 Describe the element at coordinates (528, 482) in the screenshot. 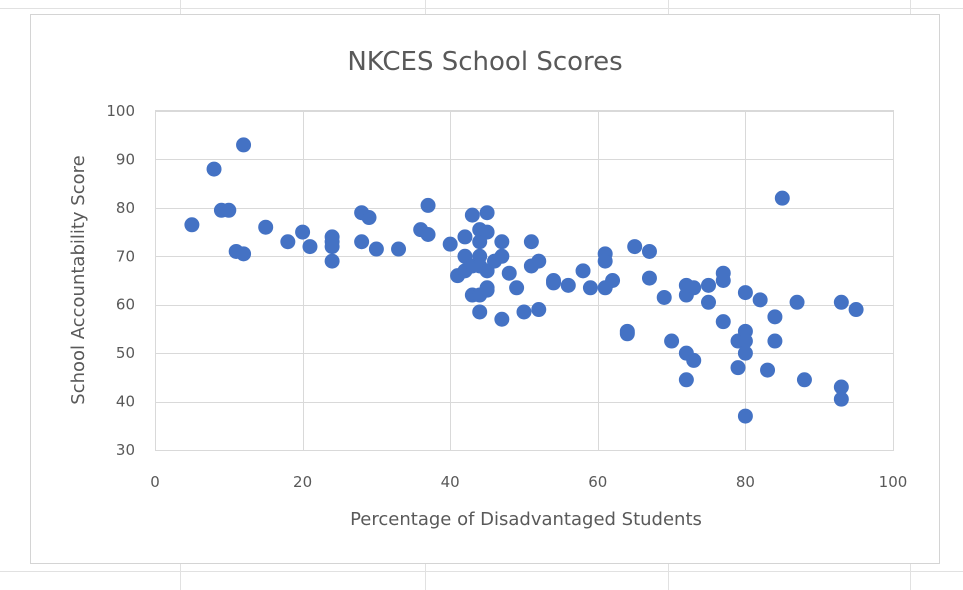

I see `x-axis-ticks: 0 20 40 60 80 100` at that location.